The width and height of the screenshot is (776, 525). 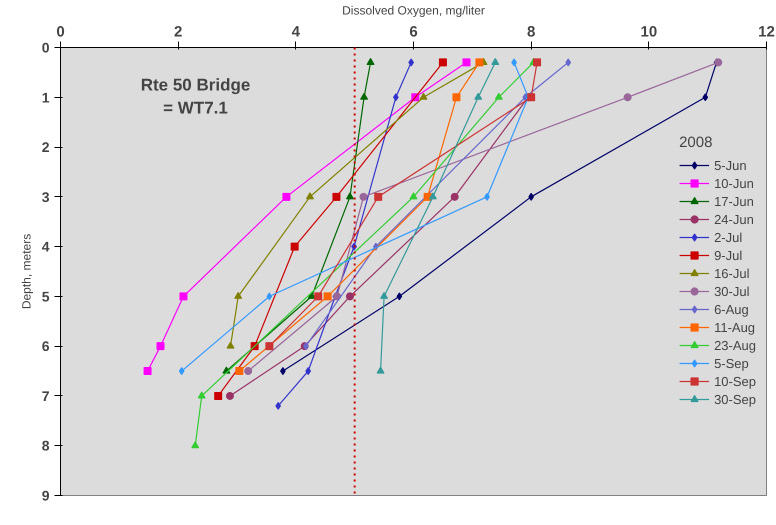 I want to click on legend-label: 24-Jun, so click(x=734, y=219).